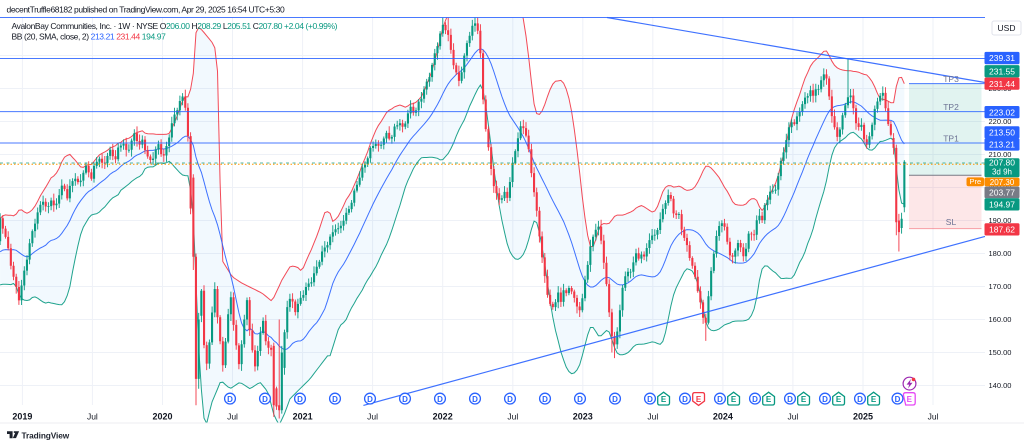 The image size is (1024, 447). What do you see at coordinates (1000, 154) in the screenshot?
I see `svg-text: 210.00` at bounding box center [1000, 154].